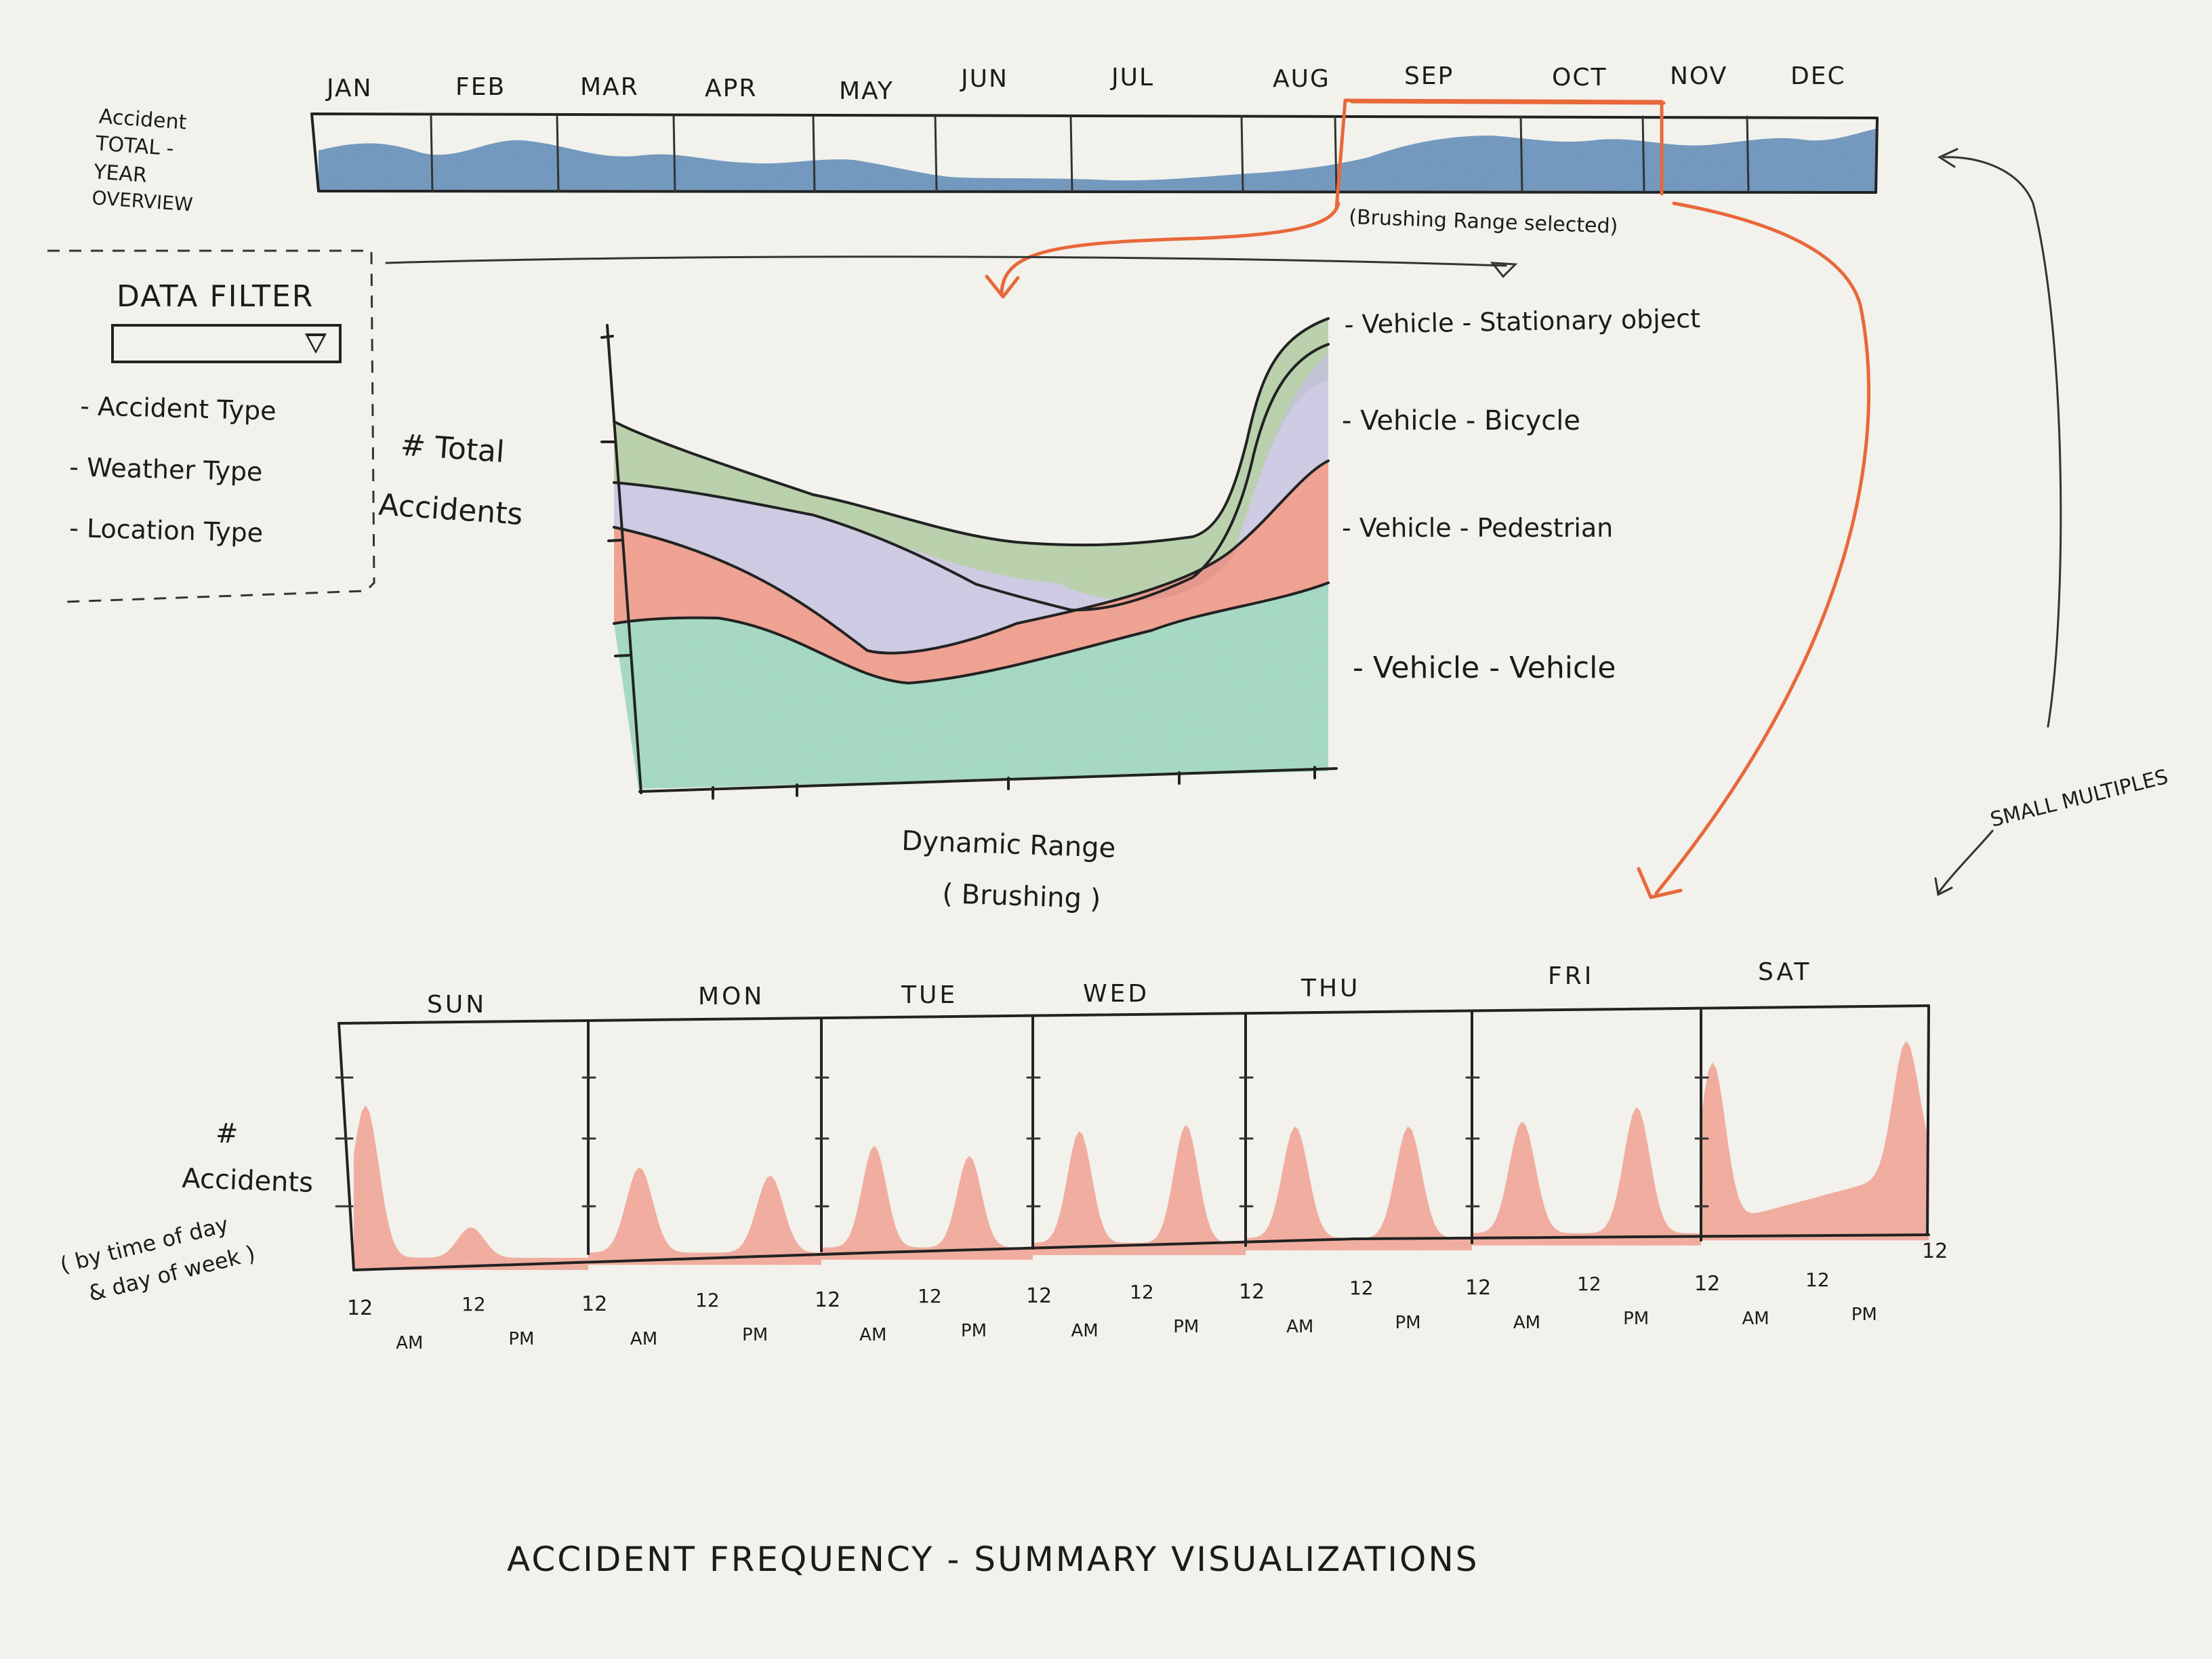 This screenshot has height=1659, width=2212. Describe the element at coordinates (450, 480) in the screenshot. I see `main-y-label: # Total Accidents` at that location.